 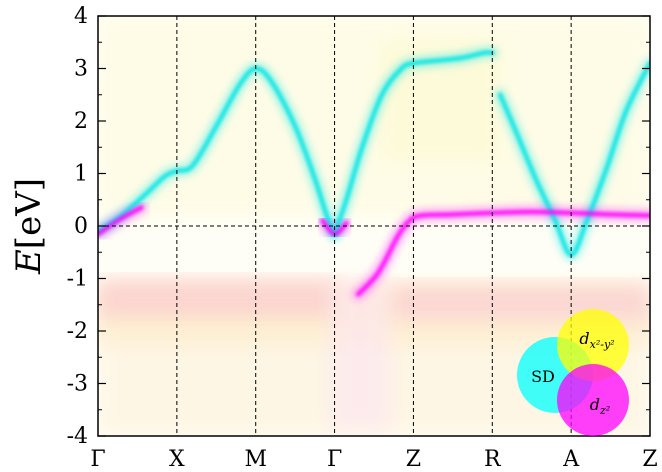 What do you see at coordinates (81, 174) in the screenshot?
I see `y-tick-label-3: 1` at bounding box center [81, 174].